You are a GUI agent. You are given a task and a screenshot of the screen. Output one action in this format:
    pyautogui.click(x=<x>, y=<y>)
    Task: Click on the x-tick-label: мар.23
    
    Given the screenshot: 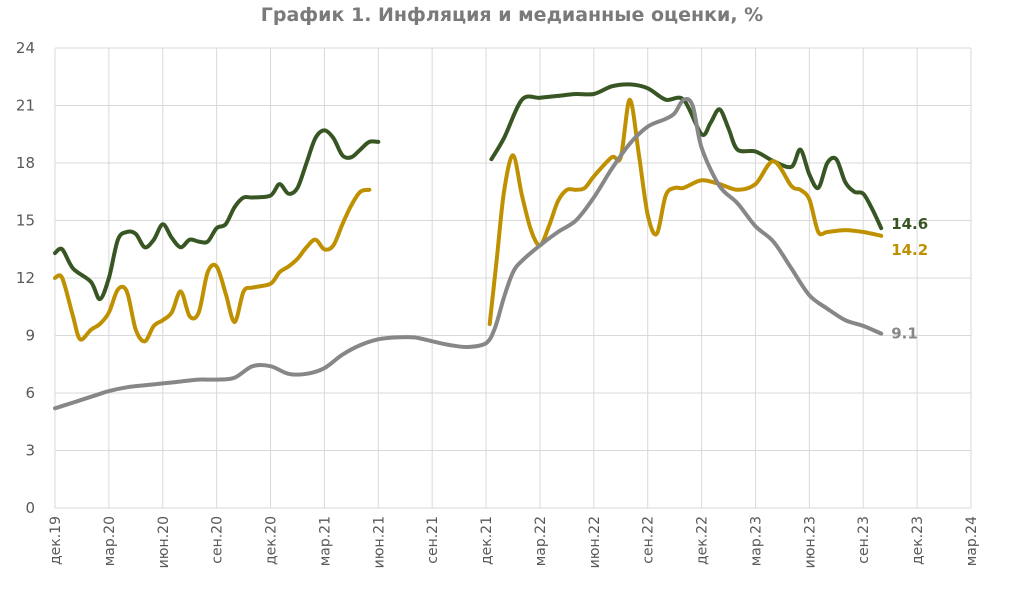 What is the action you would take?
    pyautogui.click(x=756, y=541)
    